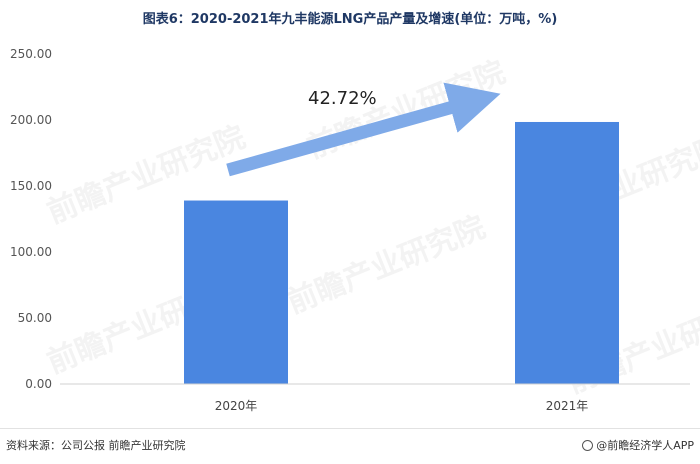 The width and height of the screenshot is (700, 464). Describe the element at coordinates (350, 428) in the screenshot. I see `footer-divider` at that location.